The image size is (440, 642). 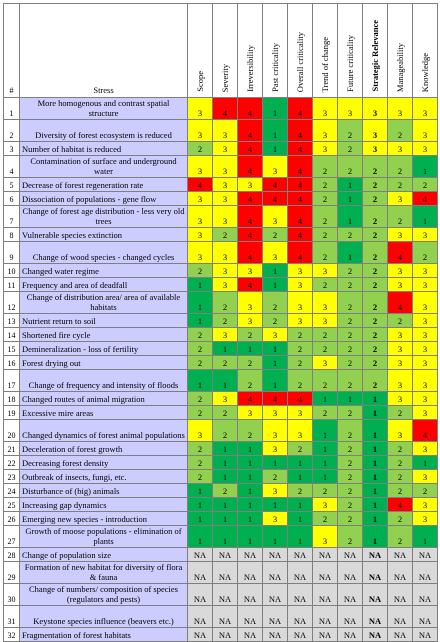 What do you see at coordinates (103, 518) in the screenshot?
I see `stress-label: Emerging new species - introduction` at bounding box center [103, 518].